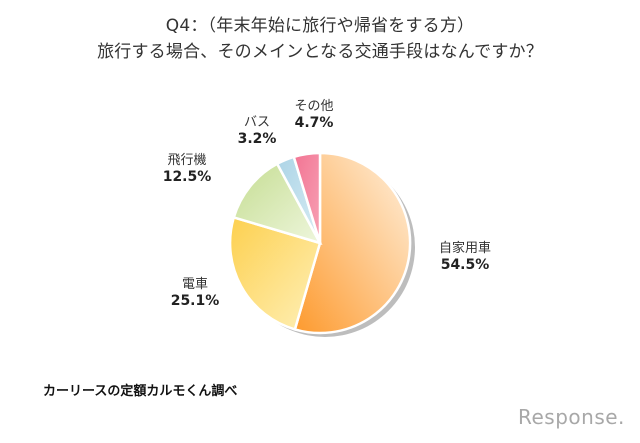 The width and height of the screenshot is (640, 443). I want to click on chart-title-line1: Q4：（年末年始に旅行や帰省をする方）, so click(320, 26).